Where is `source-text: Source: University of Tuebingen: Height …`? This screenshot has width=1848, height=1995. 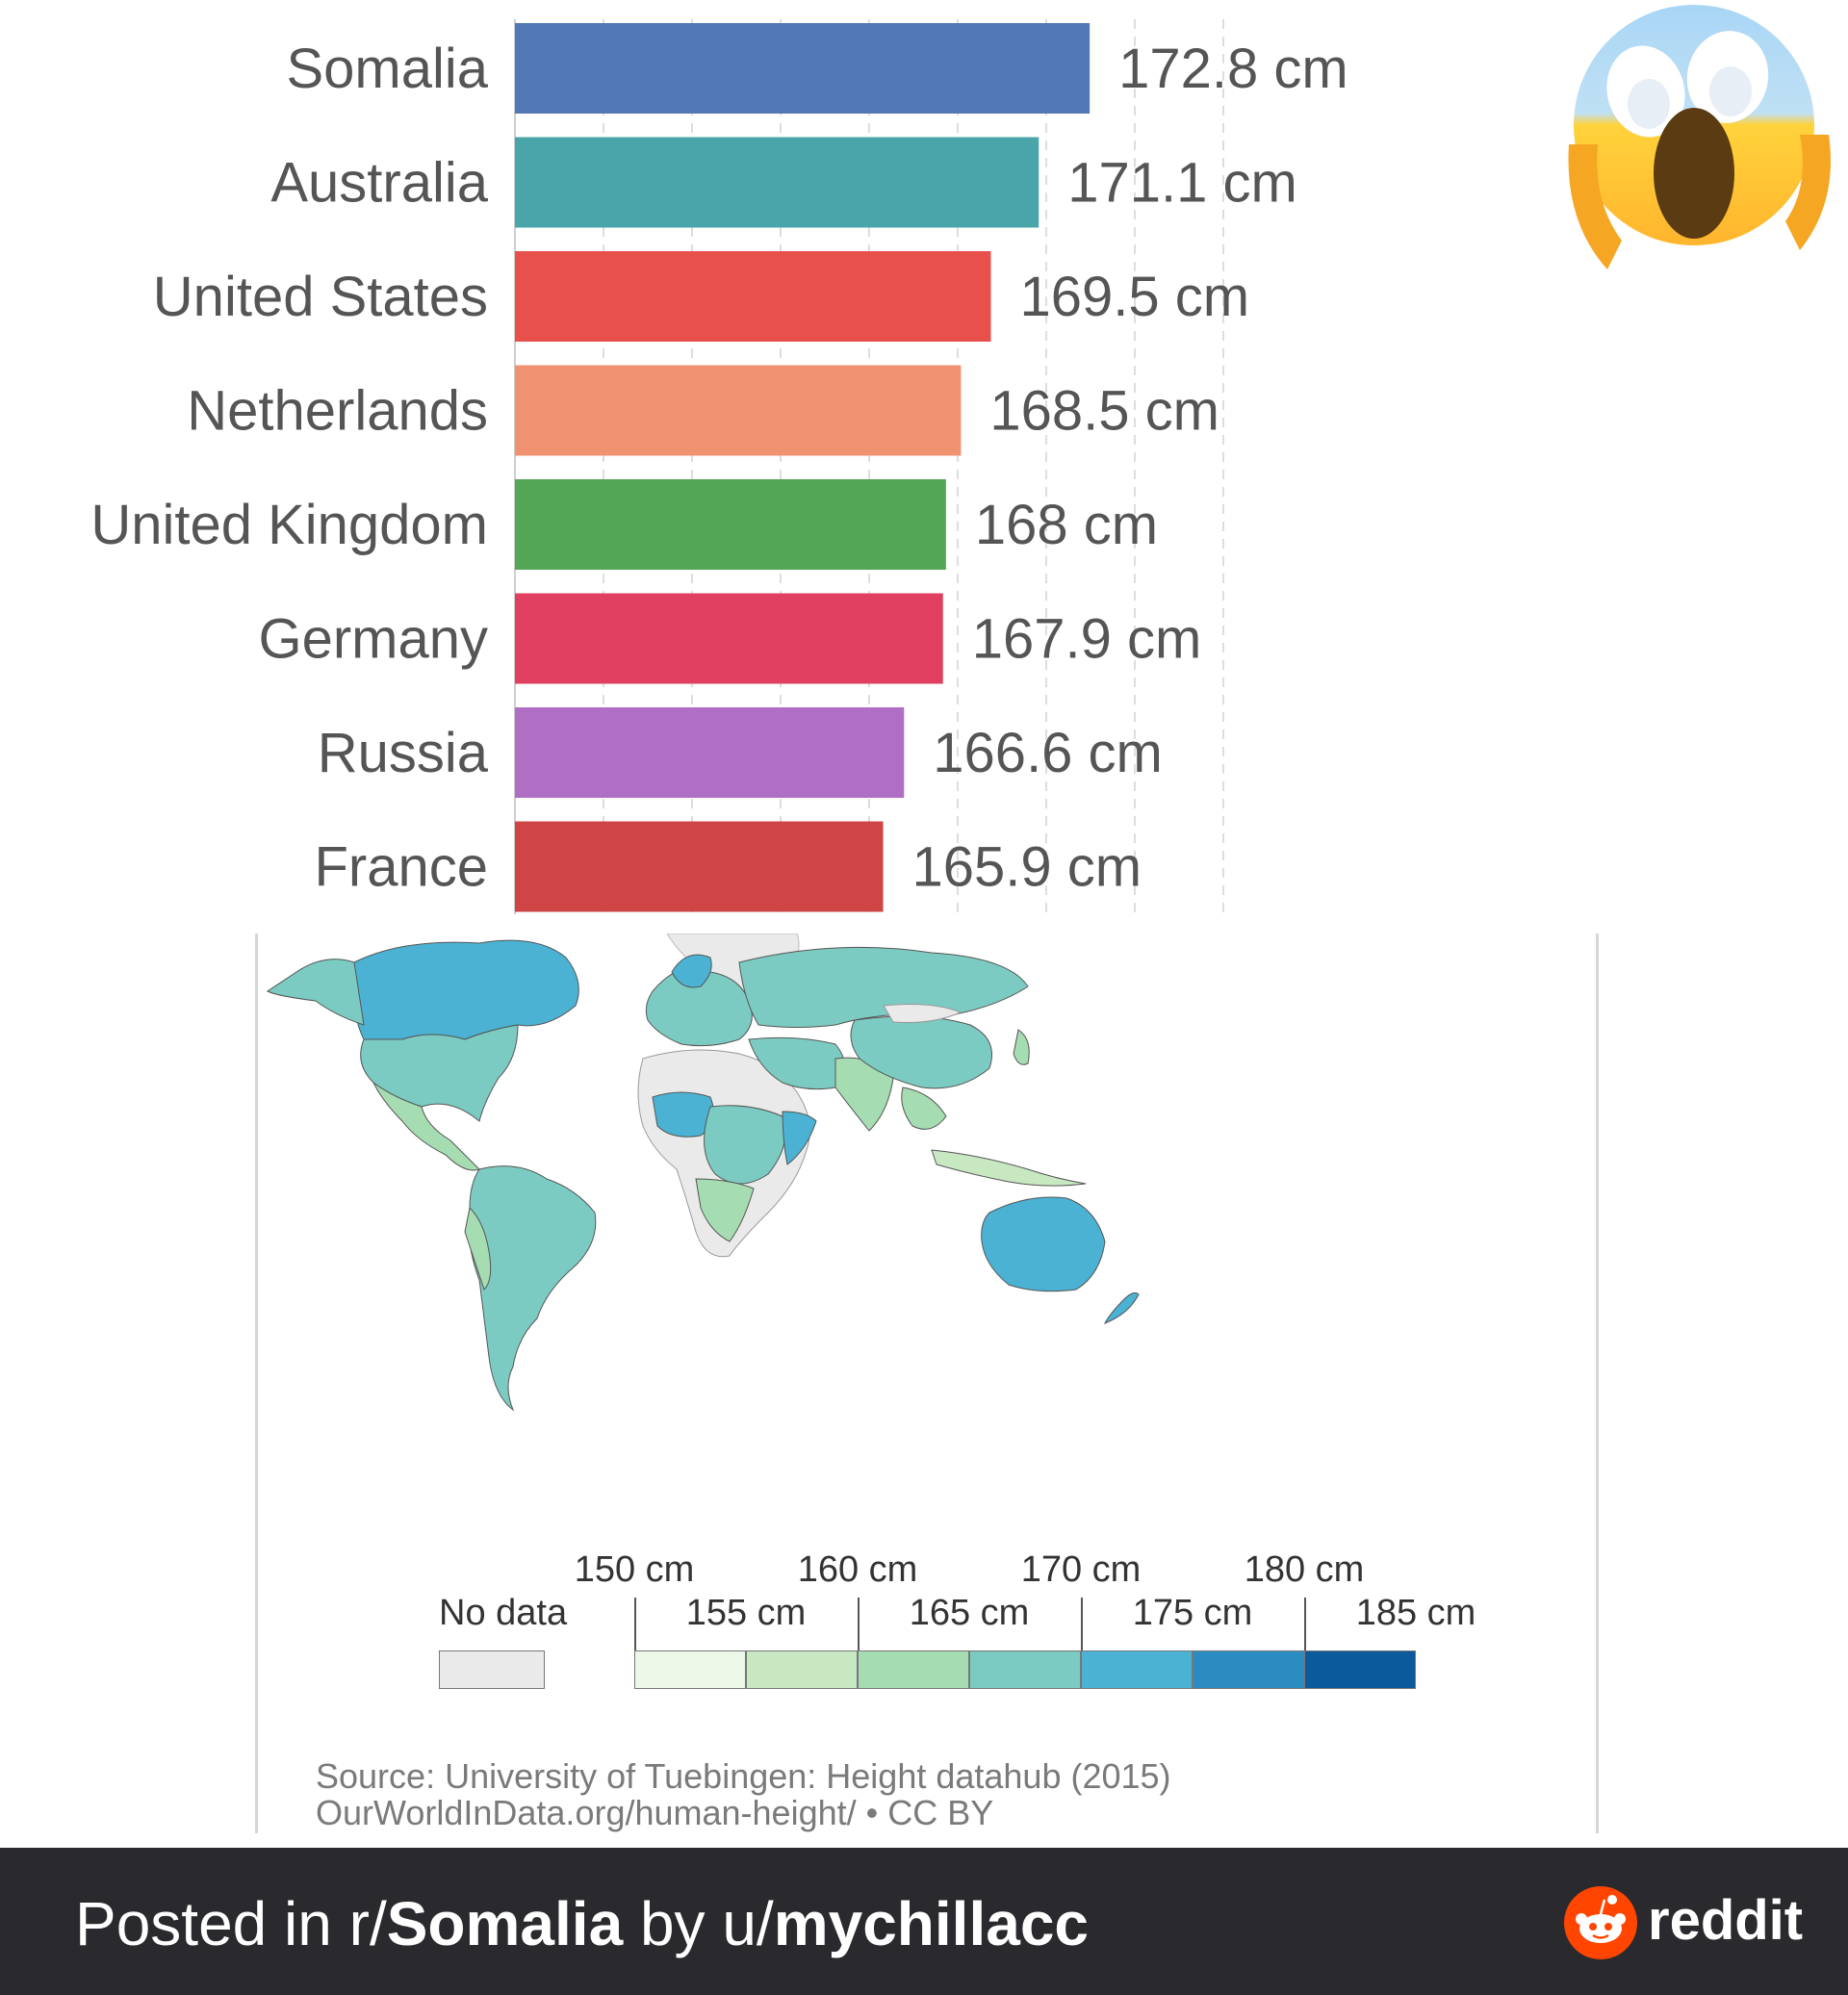
source-text: Source: University of Tuebingen: Height … is located at coordinates (743, 1776).